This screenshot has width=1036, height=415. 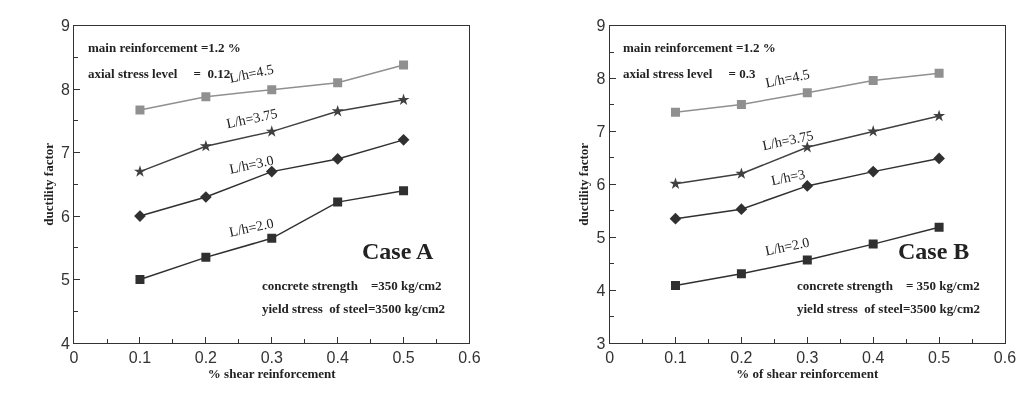 I want to click on x-axis-title: % shear reinforcement, so click(x=272, y=374).